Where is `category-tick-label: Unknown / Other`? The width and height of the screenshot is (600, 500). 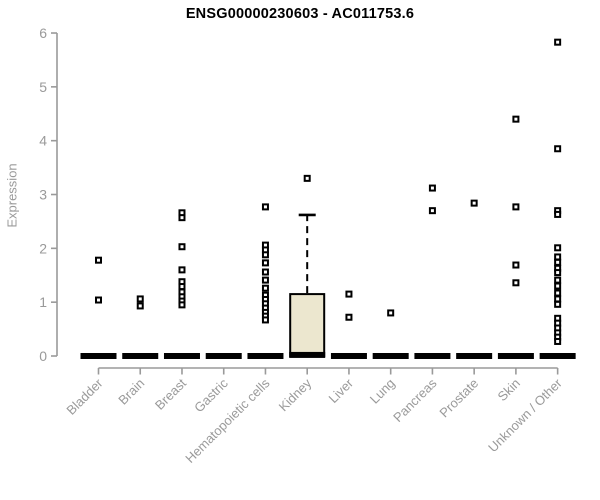 category-tick-label: Unknown / Other is located at coordinates (525, 415).